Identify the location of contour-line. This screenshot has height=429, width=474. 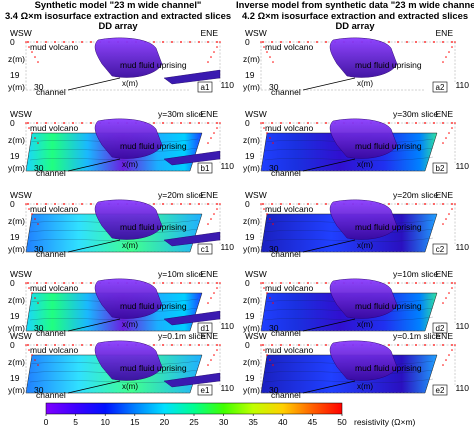
(349, 239).